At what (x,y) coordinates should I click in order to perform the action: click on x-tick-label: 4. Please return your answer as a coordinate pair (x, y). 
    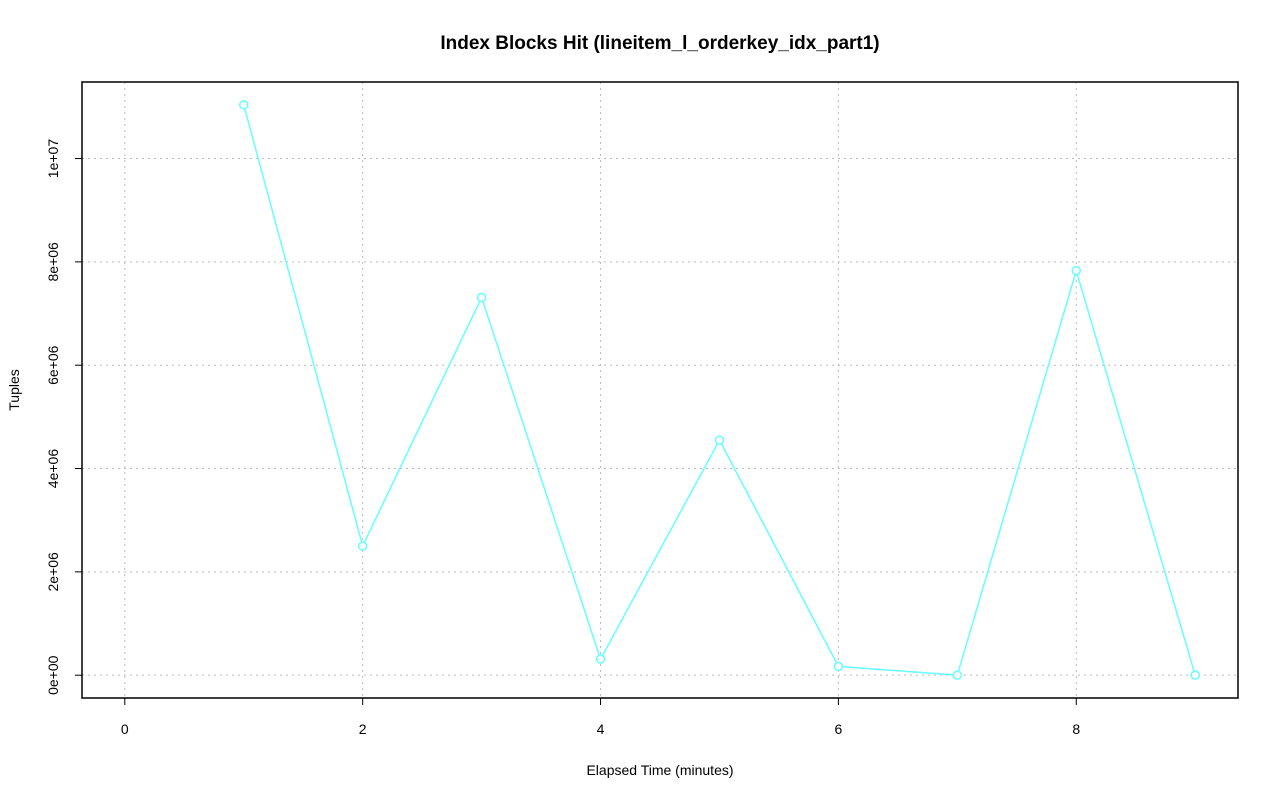
    Looking at the image, I should click on (601, 729).